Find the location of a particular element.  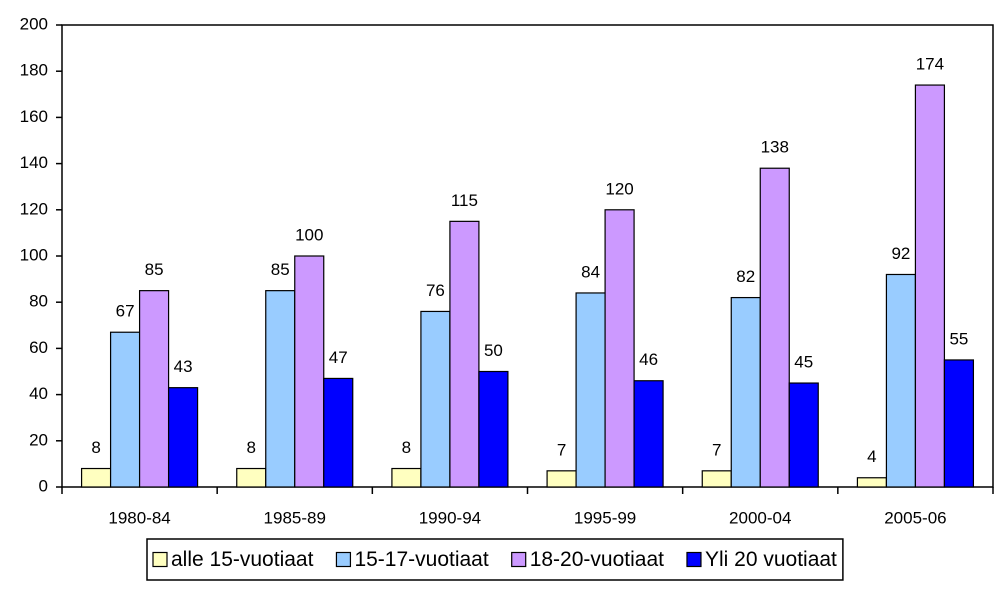

legend-label: alle 15-vuotiaat is located at coordinates (242, 559).